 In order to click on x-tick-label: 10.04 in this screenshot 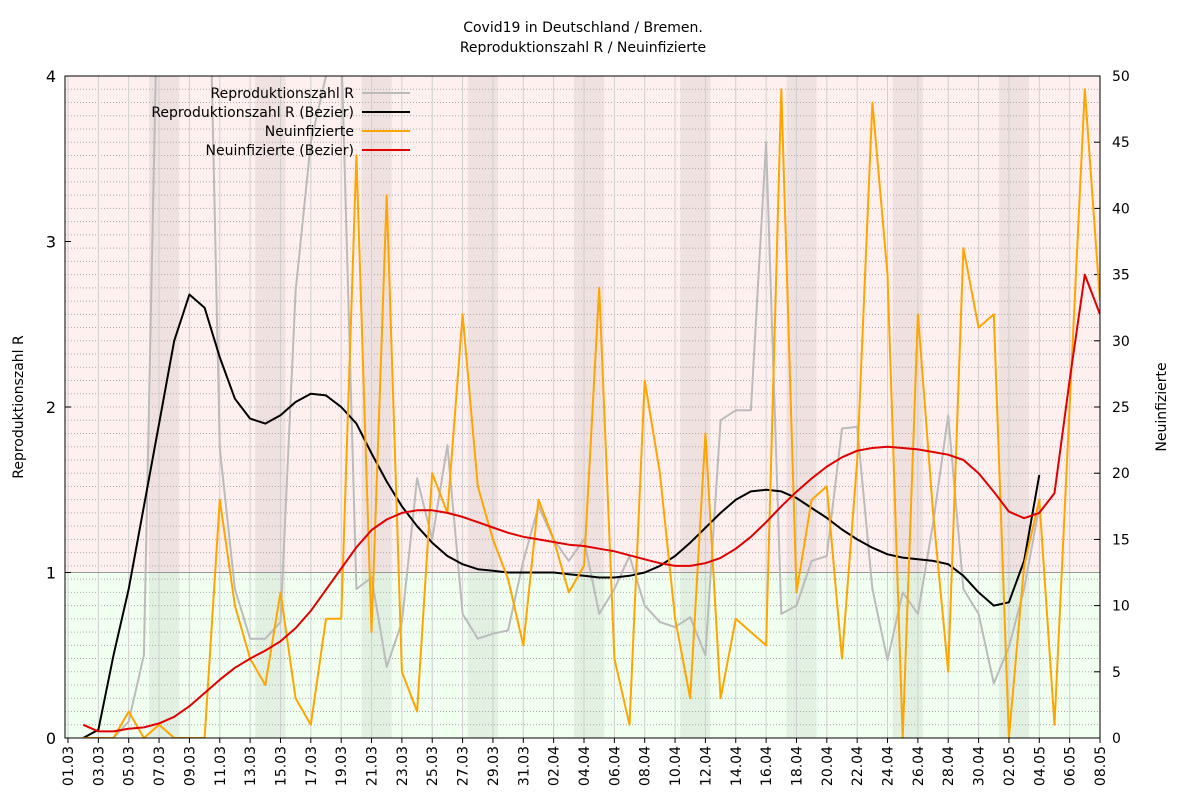, I will do `click(676, 766)`.